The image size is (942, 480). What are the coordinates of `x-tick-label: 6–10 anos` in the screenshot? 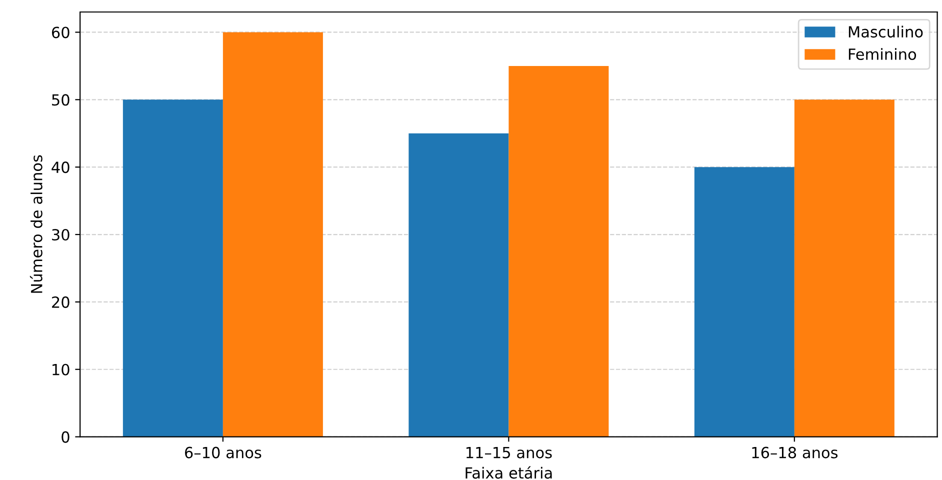 It's located at (223, 452).